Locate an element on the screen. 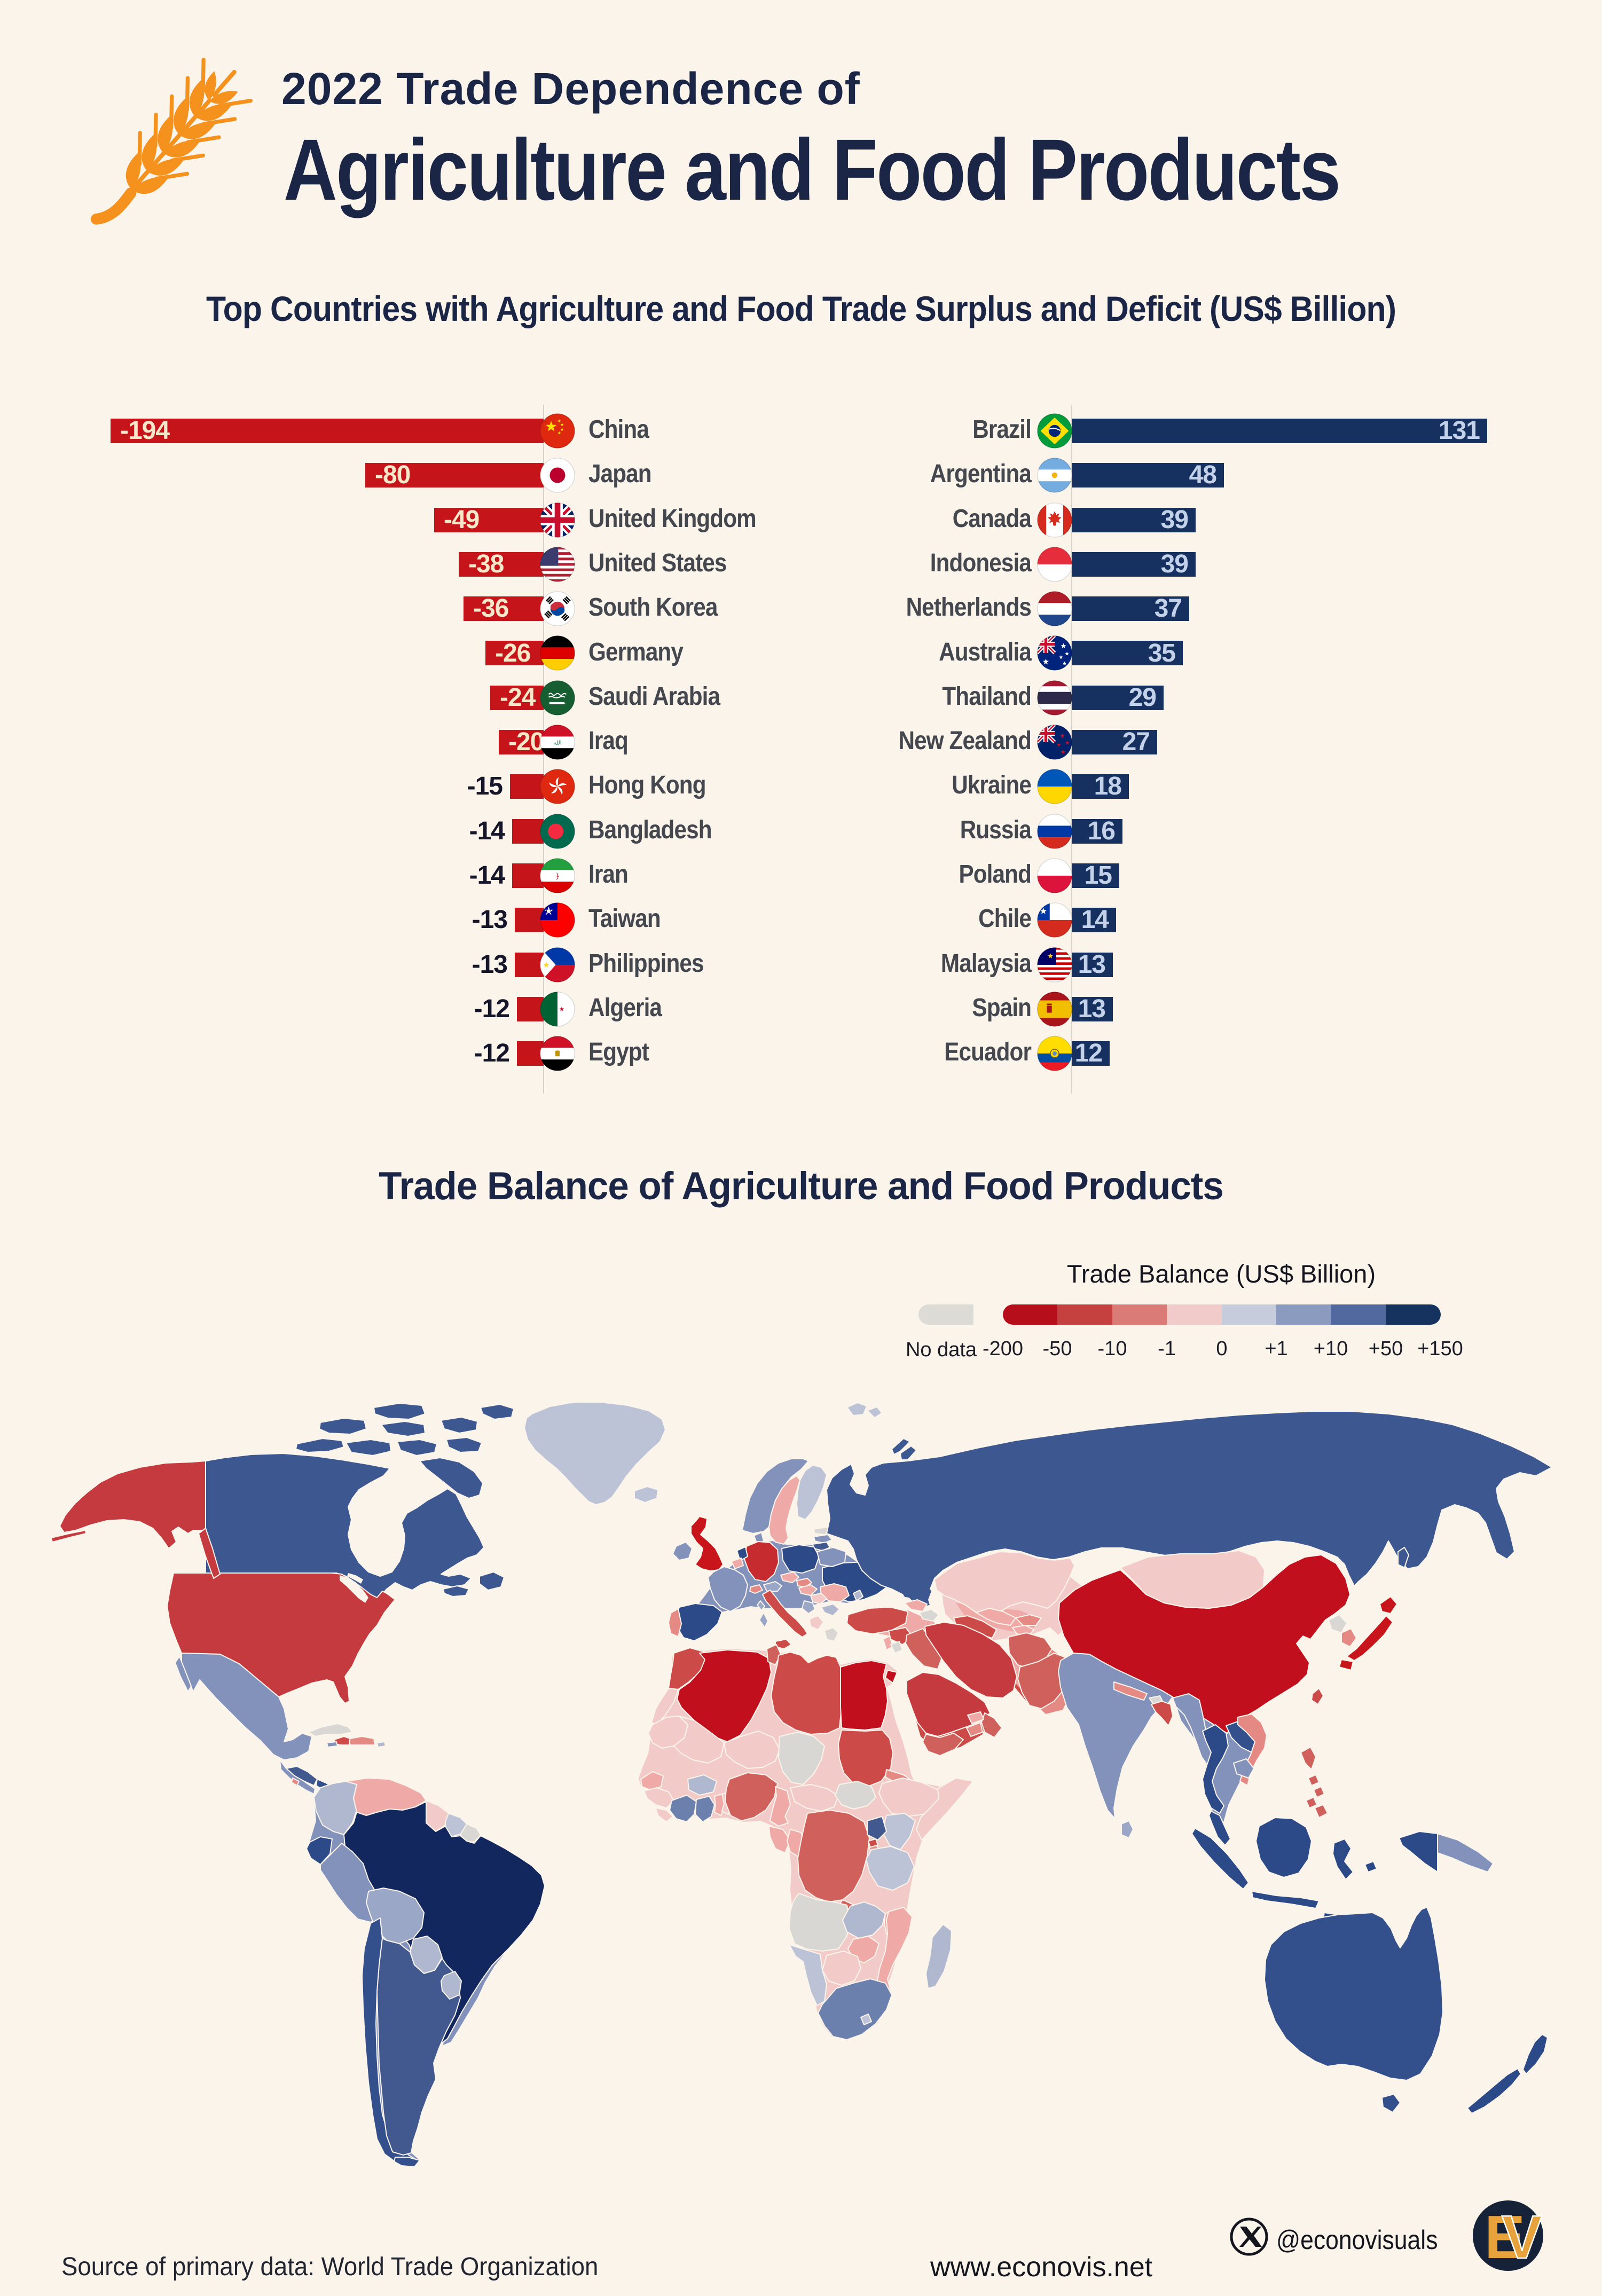 This screenshot has width=1602, height=2296. svg-text: V is located at coordinates (1522, 2237).